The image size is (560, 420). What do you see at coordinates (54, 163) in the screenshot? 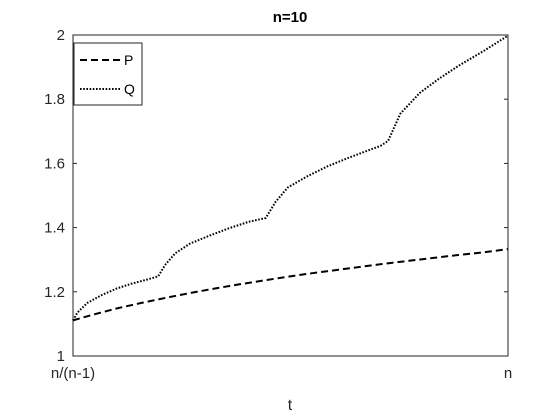
I see `y-tick-label: 1.6` at bounding box center [54, 163].